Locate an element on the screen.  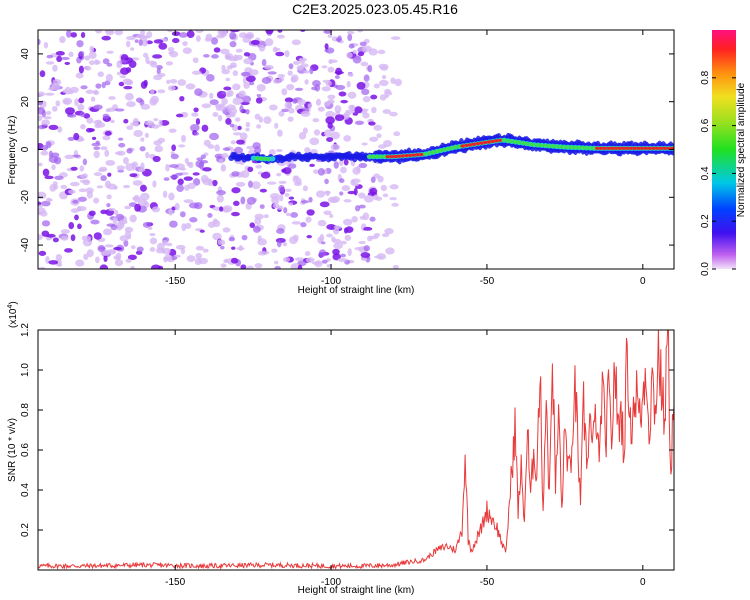
colorbar-tick-label: 0.6 is located at coordinates (705, 125).